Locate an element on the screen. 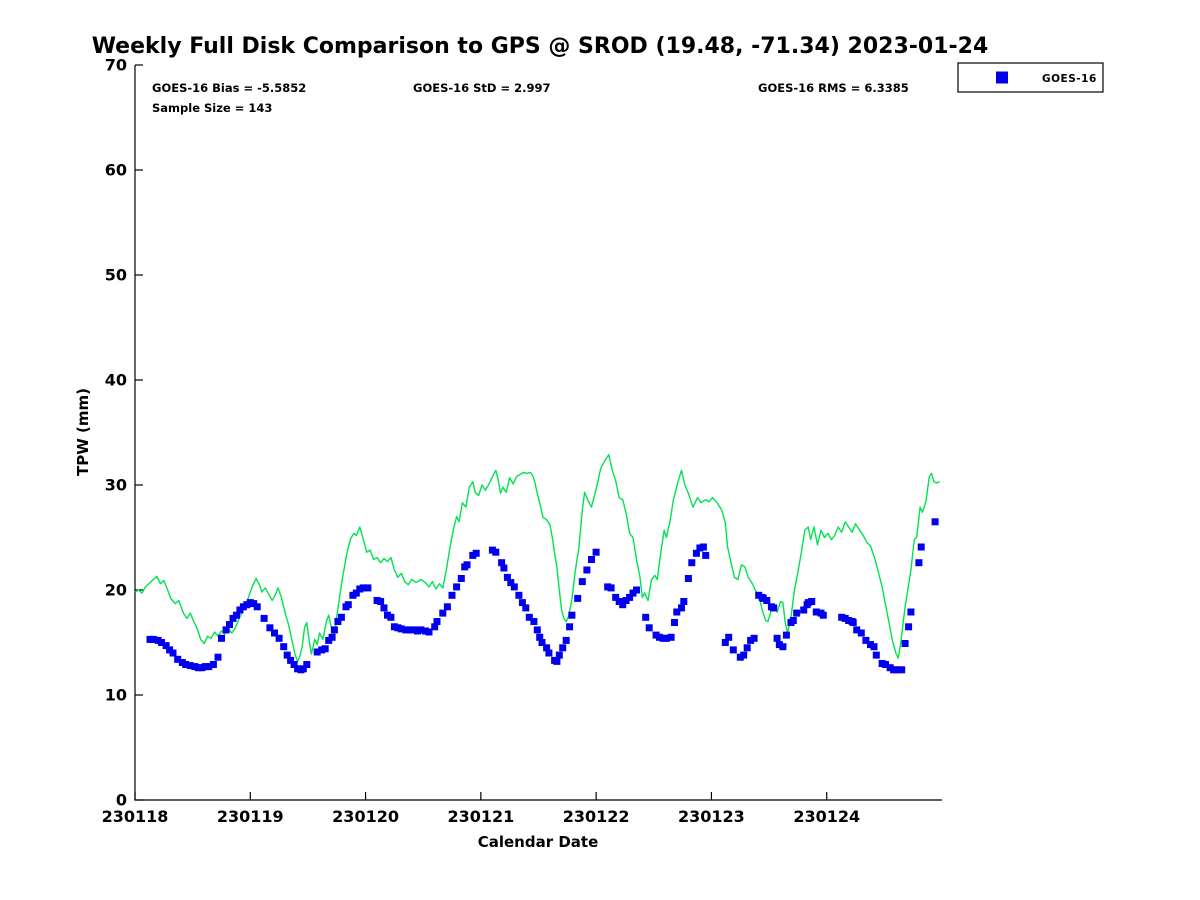 This screenshot has height=900, width=1200. stat-bias: GOES-16 Bias = -5.5852 is located at coordinates (229, 88).